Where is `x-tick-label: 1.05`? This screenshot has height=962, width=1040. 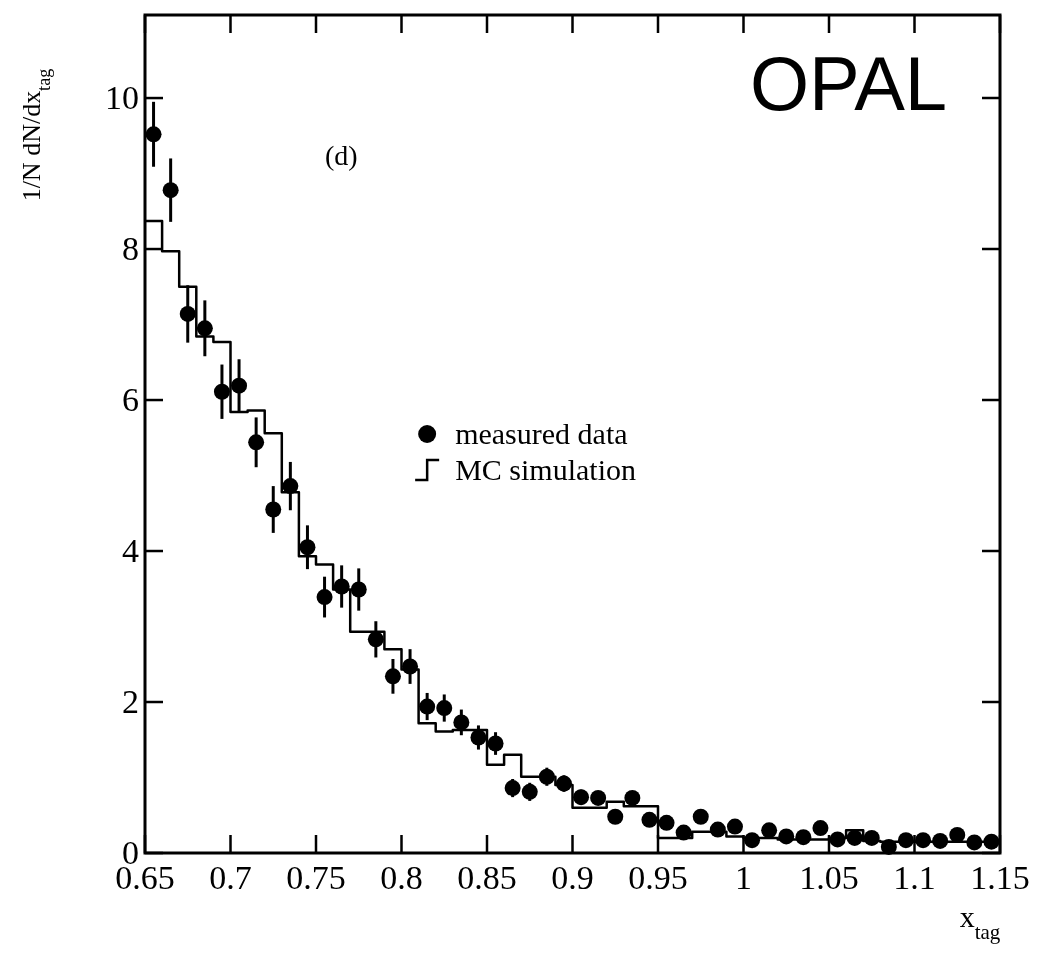 x-tick-label: 1.05 is located at coordinates (829, 877).